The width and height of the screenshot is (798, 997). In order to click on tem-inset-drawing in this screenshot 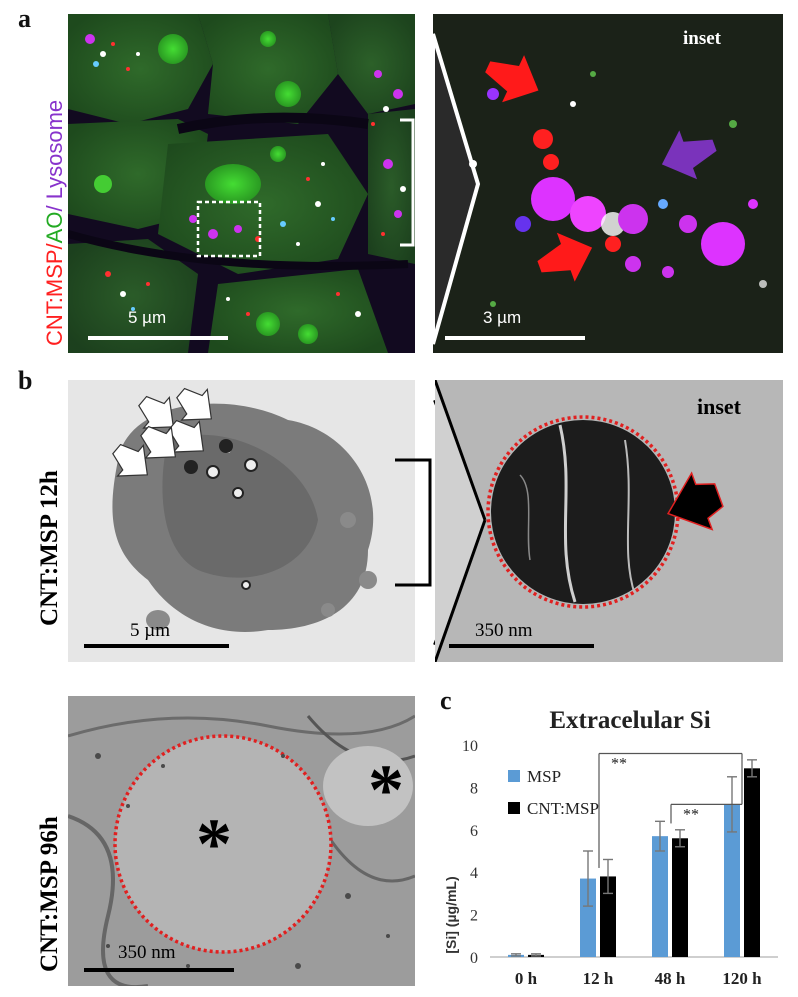, I will do `click(579, 521)`.